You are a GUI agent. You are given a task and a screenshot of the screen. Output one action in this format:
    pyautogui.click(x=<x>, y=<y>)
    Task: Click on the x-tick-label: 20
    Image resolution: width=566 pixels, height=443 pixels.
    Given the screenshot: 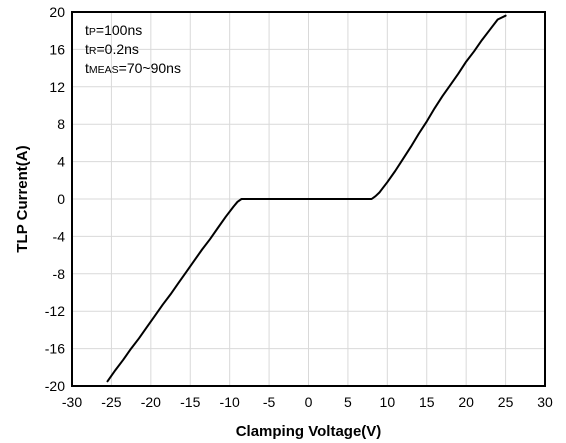 What is the action you would take?
    pyautogui.click(x=466, y=402)
    